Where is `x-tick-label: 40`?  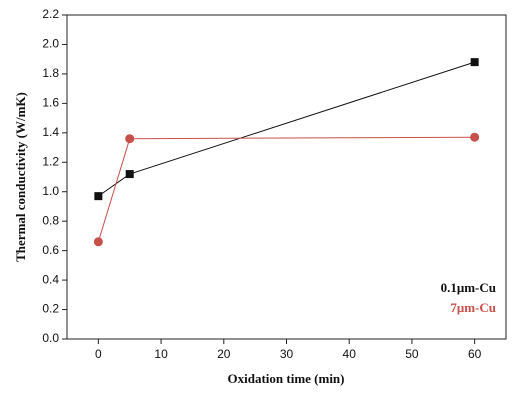 x-tick-label: 40 is located at coordinates (350, 354).